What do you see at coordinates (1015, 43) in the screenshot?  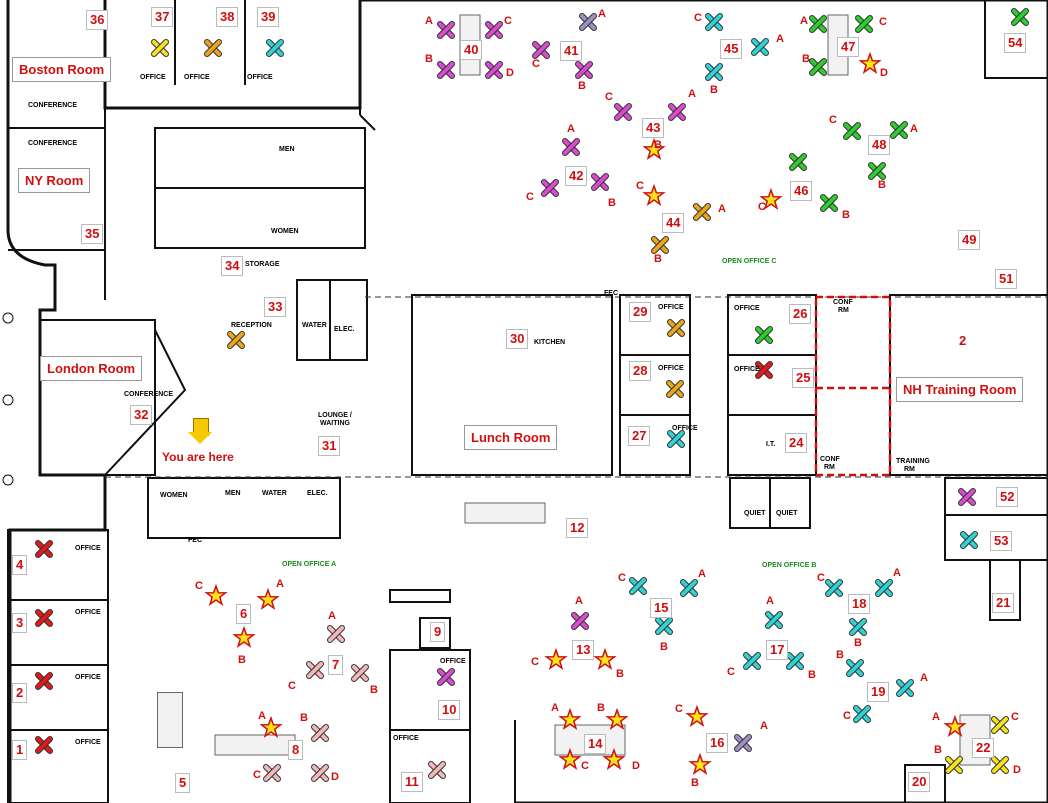 I see `room-number-54: 54` at bounding box center [1015, 43].